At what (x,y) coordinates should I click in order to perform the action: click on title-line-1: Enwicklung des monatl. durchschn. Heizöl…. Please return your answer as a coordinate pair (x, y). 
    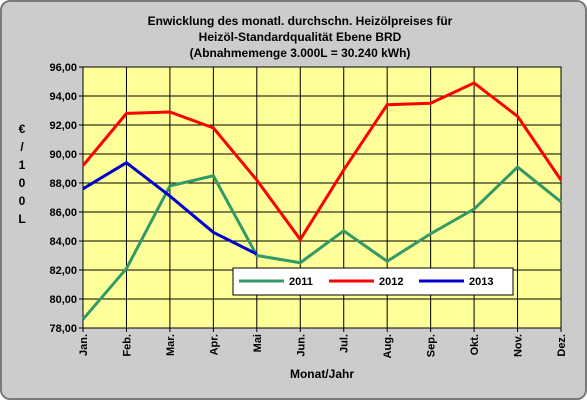
    Looking at the image, I should click on (300, 21).